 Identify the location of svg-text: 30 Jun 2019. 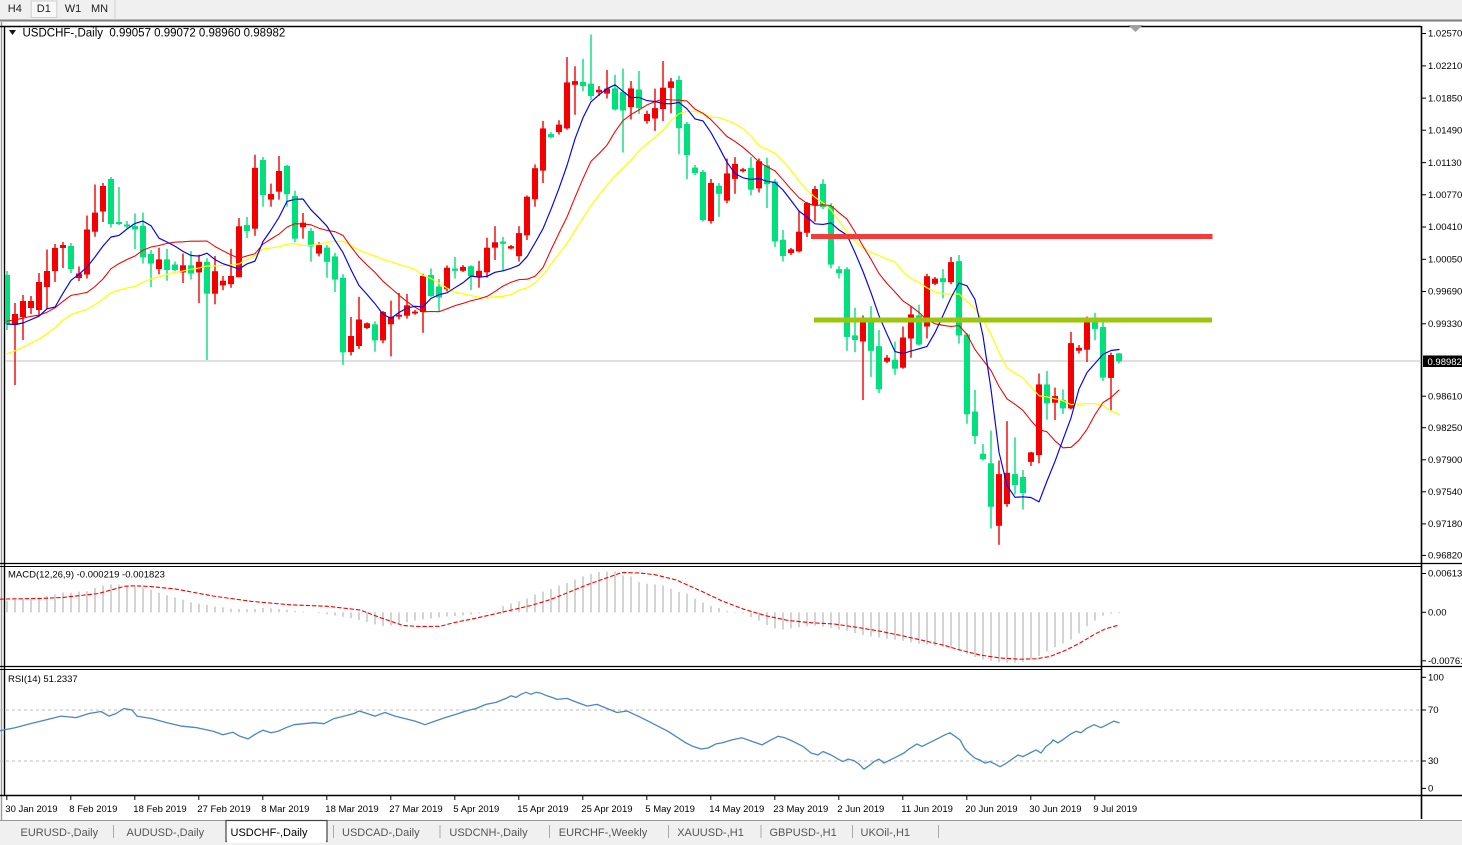
(1055, 809).